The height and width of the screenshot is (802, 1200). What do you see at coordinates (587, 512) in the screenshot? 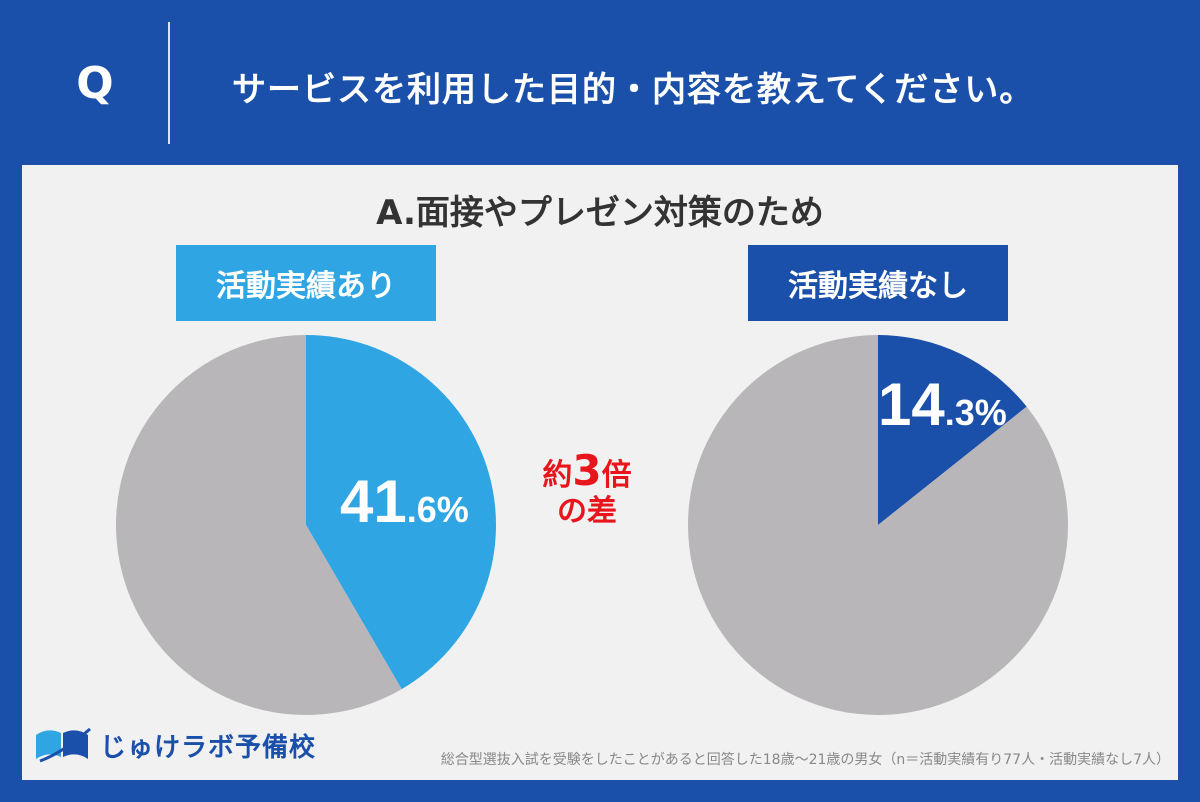
I see `comparison-line2: の差` at bounding box center [587, 512].